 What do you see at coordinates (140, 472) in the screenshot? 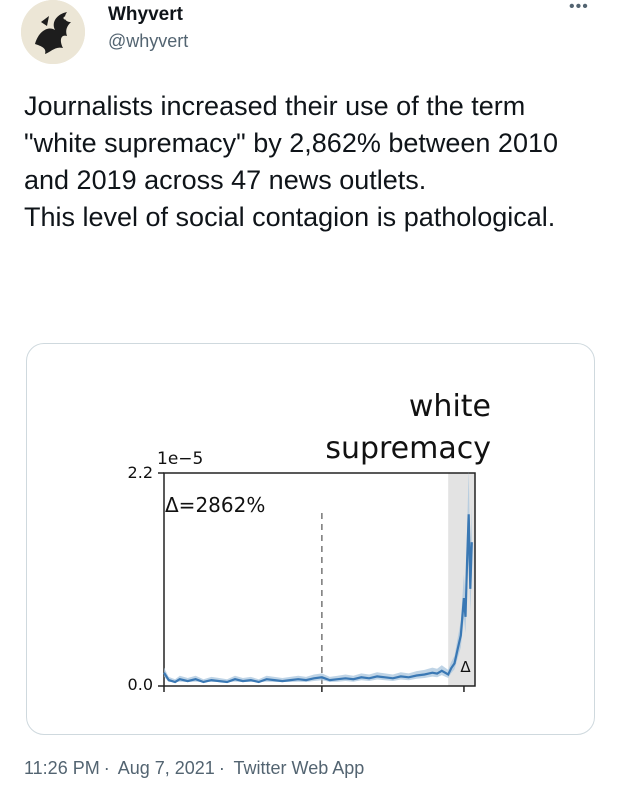
I see `y-tick-label: 2.2` at bounding box center [140, 472].